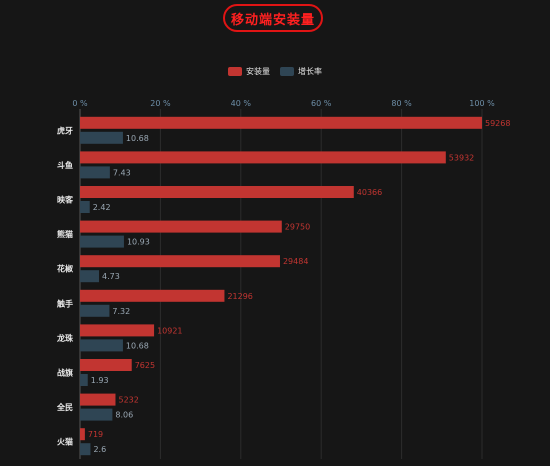 The height and width of the screenshot is (466, 550). What do you see at coordinates (65, 165) in the screenshot?
I see `y-category-label: 斗鱼` at bounding box center [65, 165].